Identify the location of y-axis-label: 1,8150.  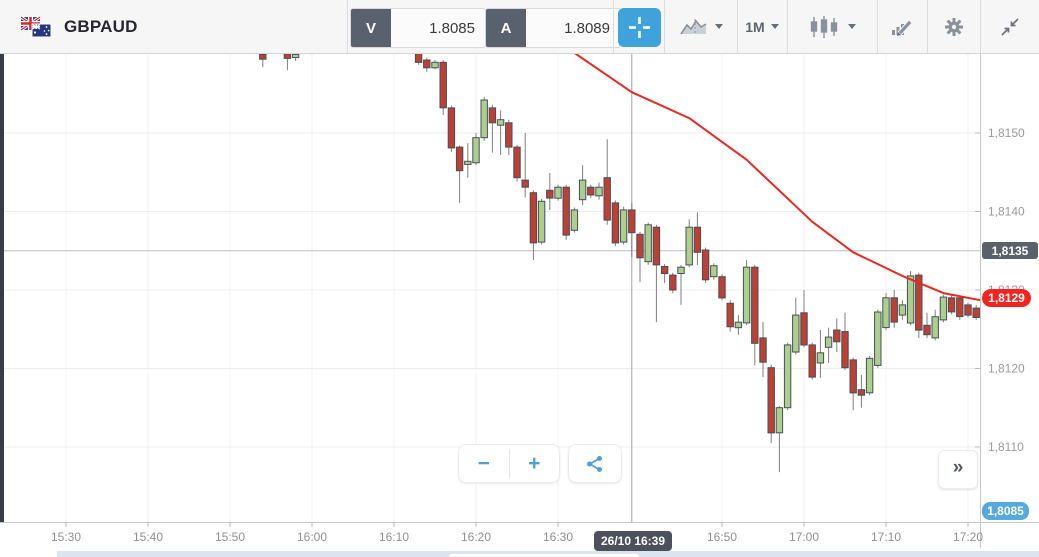
(1006, 133).